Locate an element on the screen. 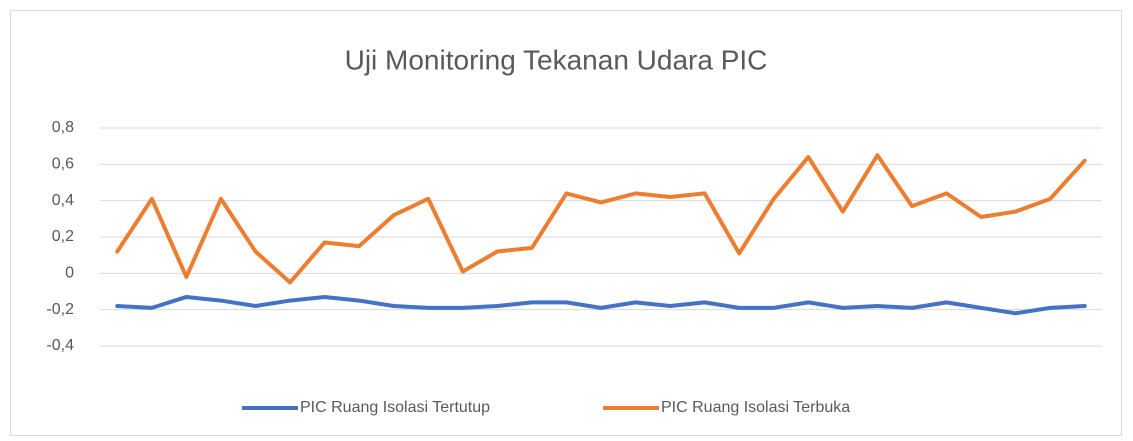 The image size is (1133, 441). y-tick-label: -0,2 is located at coordinates (60, 309).